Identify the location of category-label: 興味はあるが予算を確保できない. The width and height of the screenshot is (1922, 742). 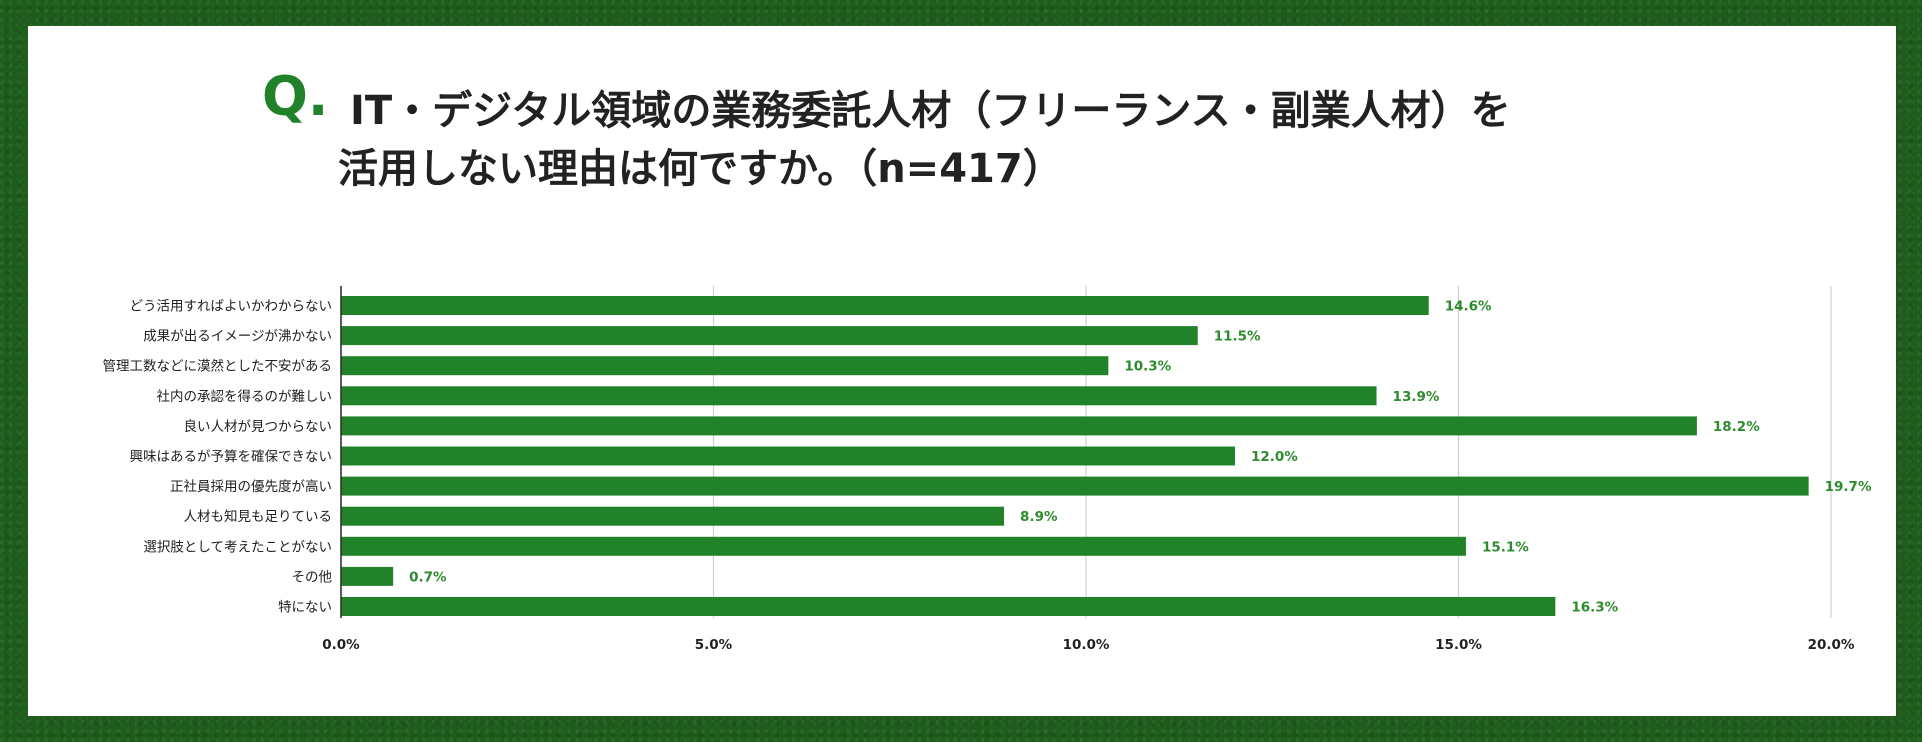
(231, 457).